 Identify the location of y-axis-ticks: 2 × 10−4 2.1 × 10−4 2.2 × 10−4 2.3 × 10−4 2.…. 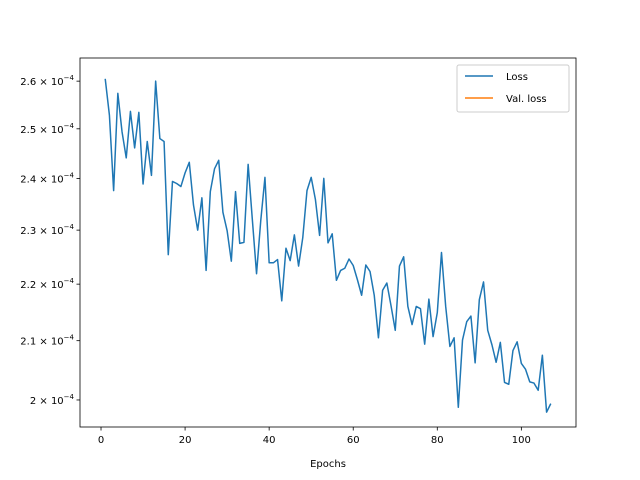
(50, 240).